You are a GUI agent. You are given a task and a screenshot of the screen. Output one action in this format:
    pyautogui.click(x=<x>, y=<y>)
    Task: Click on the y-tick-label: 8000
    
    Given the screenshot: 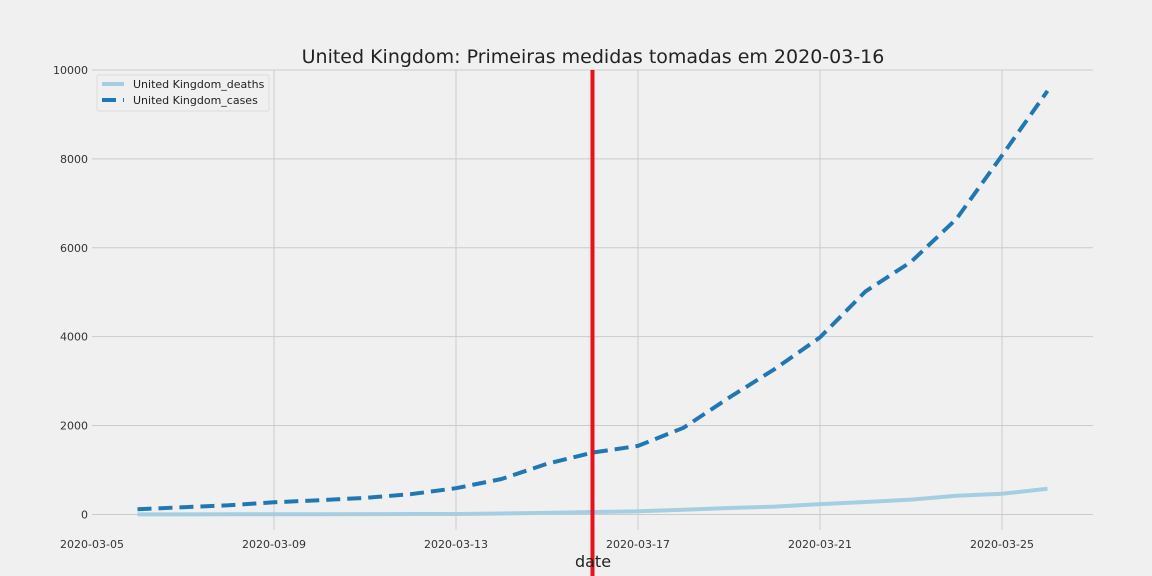 What is the action you would take?
    pyautogui.click(x=74, y=159)
    